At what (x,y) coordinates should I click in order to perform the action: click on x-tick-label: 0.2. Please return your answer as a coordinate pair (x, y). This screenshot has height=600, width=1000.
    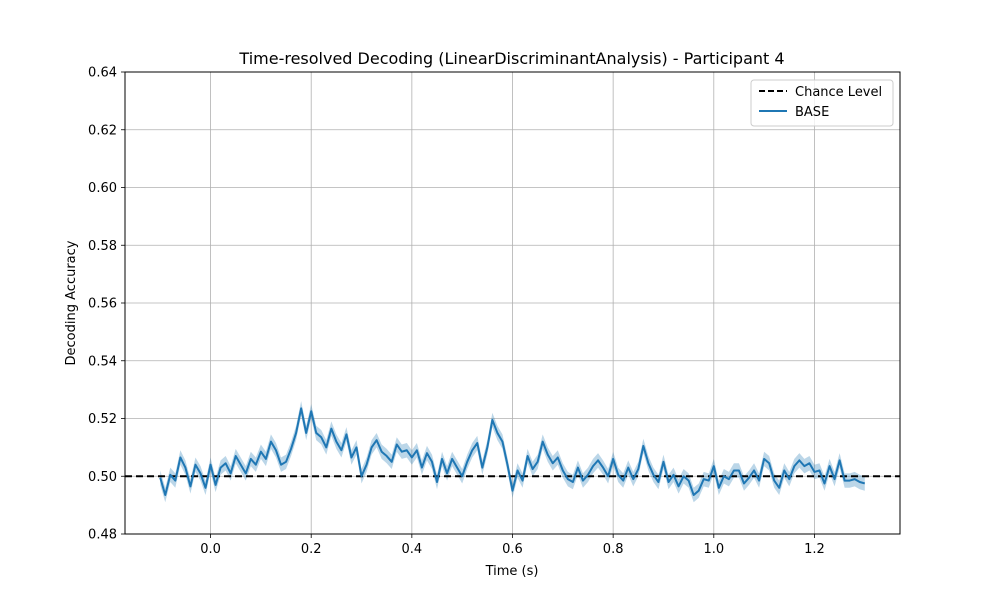
    Looking at the image, I should click on (311, 549).